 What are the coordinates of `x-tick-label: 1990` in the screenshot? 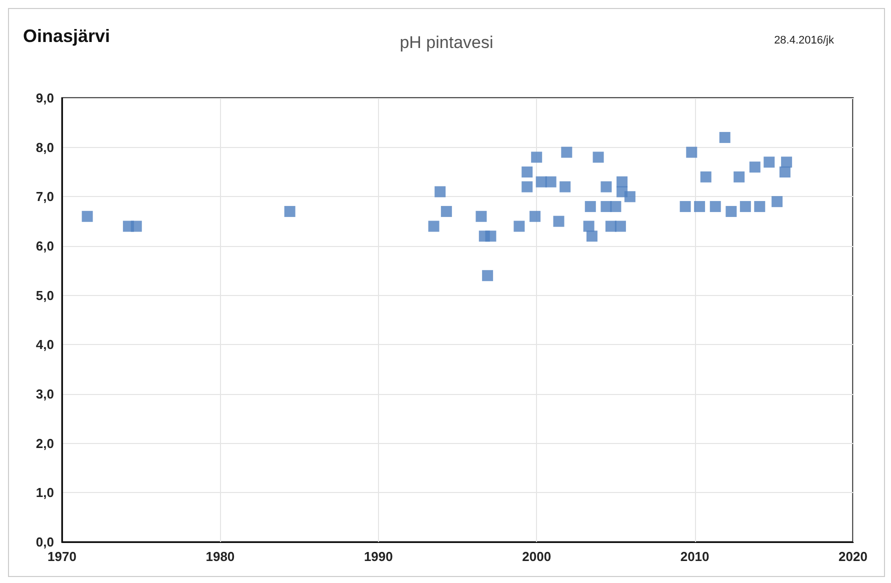 It's located at (378, 556).